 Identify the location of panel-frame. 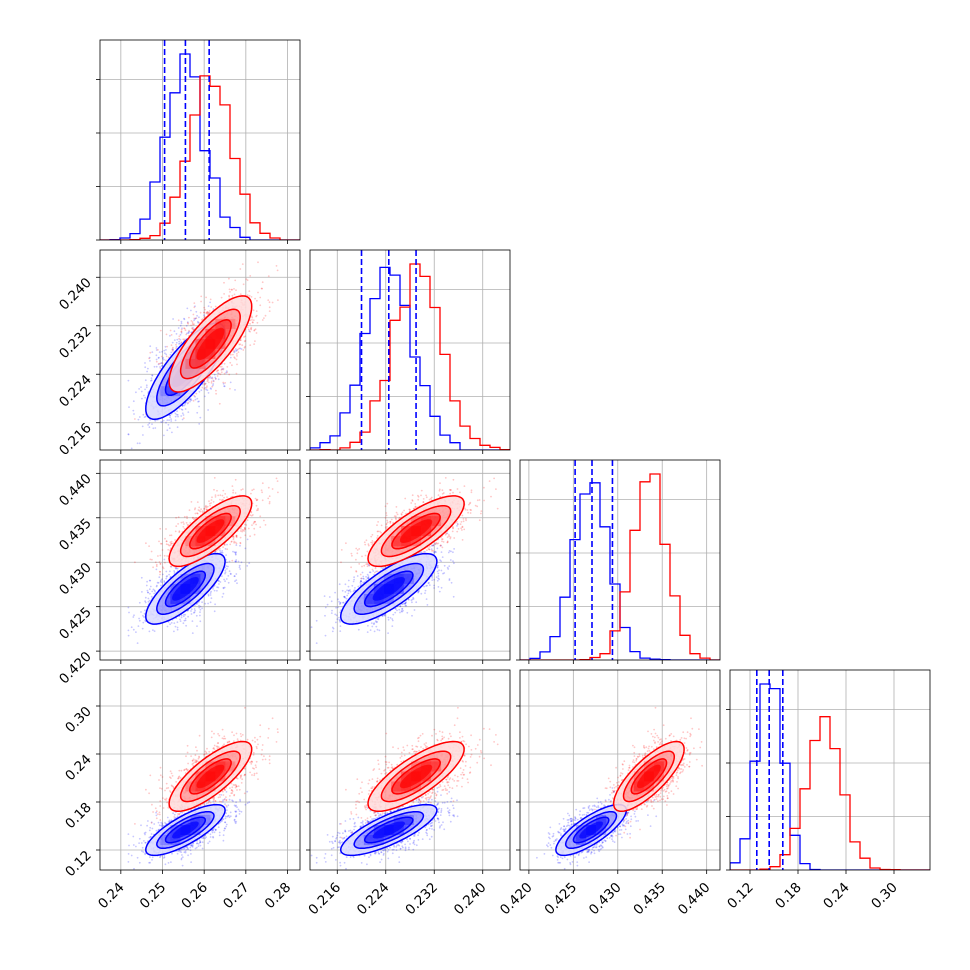
(200, 140).